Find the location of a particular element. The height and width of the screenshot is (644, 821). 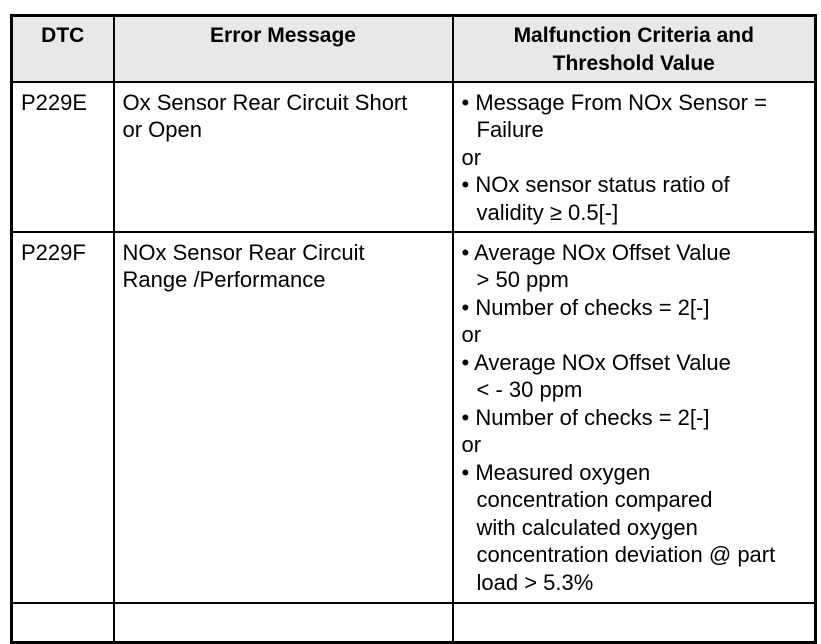

dtc-code: P229E is located at coordinates (54, 102).